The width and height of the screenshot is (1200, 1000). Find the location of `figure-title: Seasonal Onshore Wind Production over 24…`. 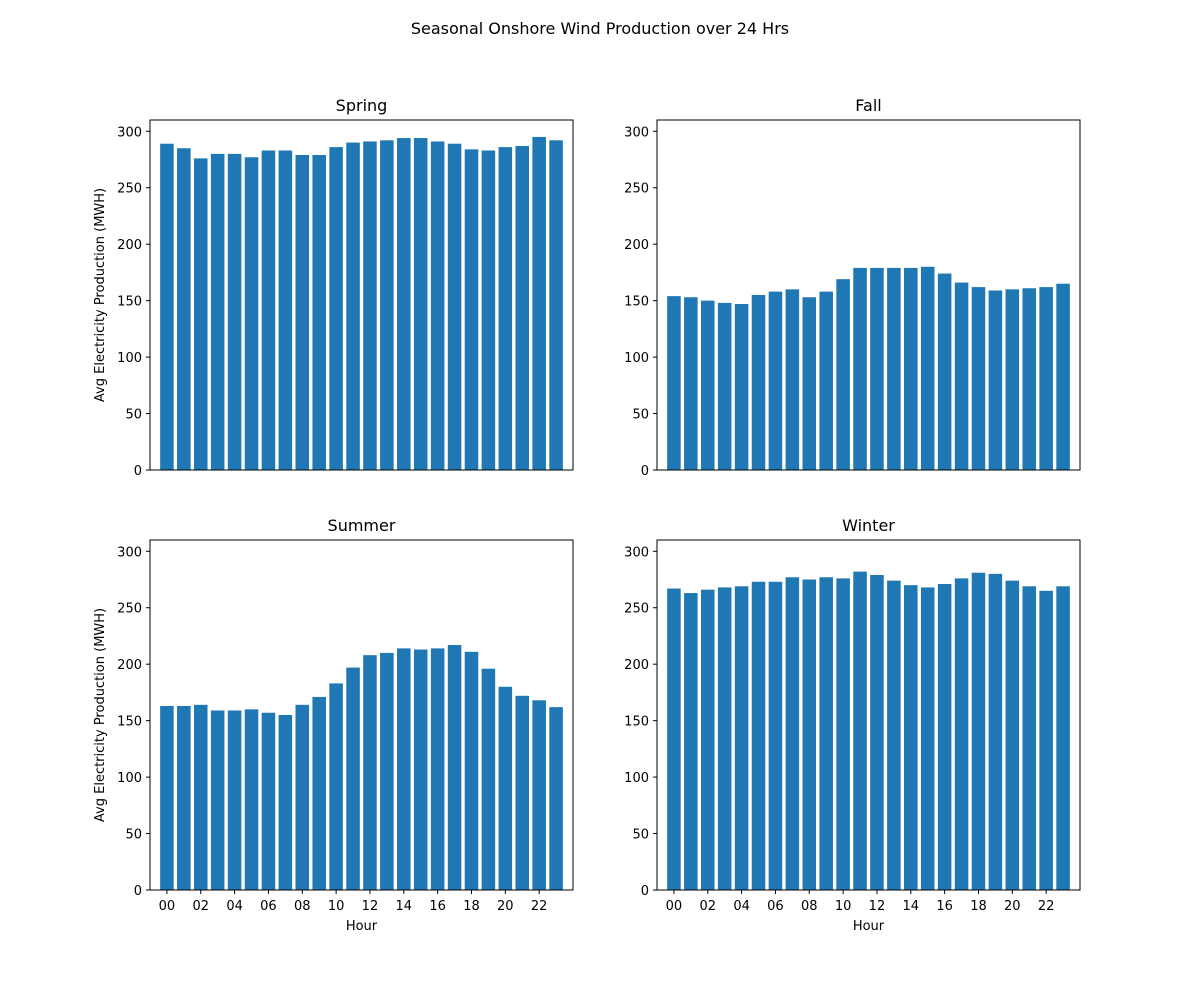

figure-title: Seasonal Onshore Wind Production over 24… is located at coordinates (600, 28).